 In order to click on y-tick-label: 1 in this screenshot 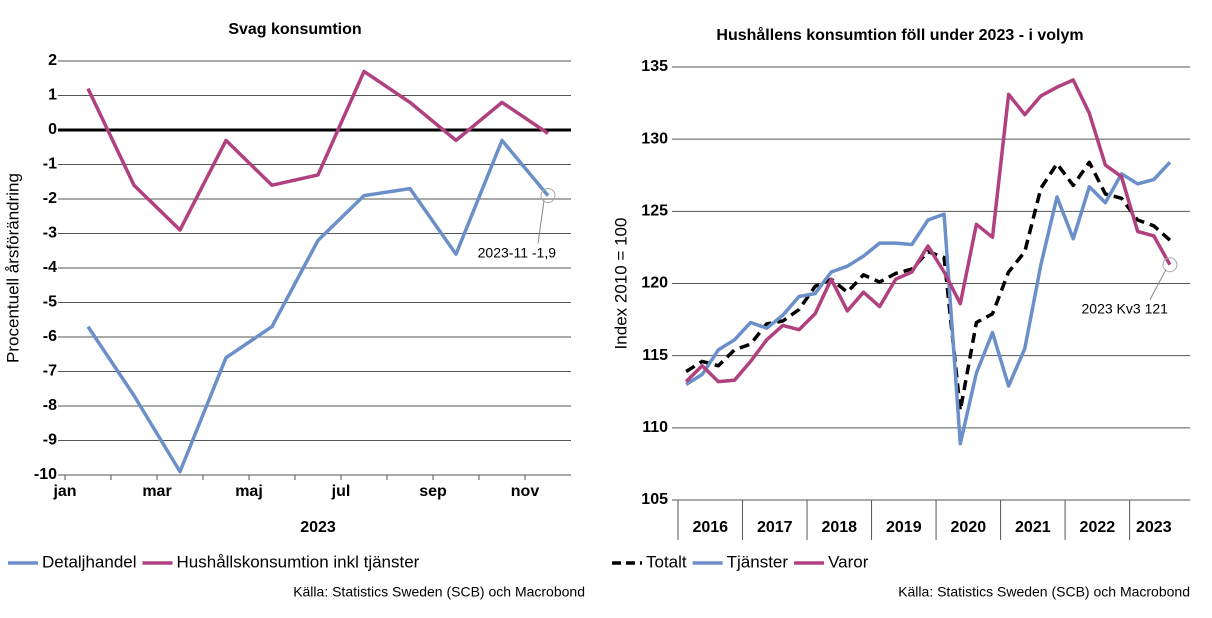, I will do `click(52, 95)`.